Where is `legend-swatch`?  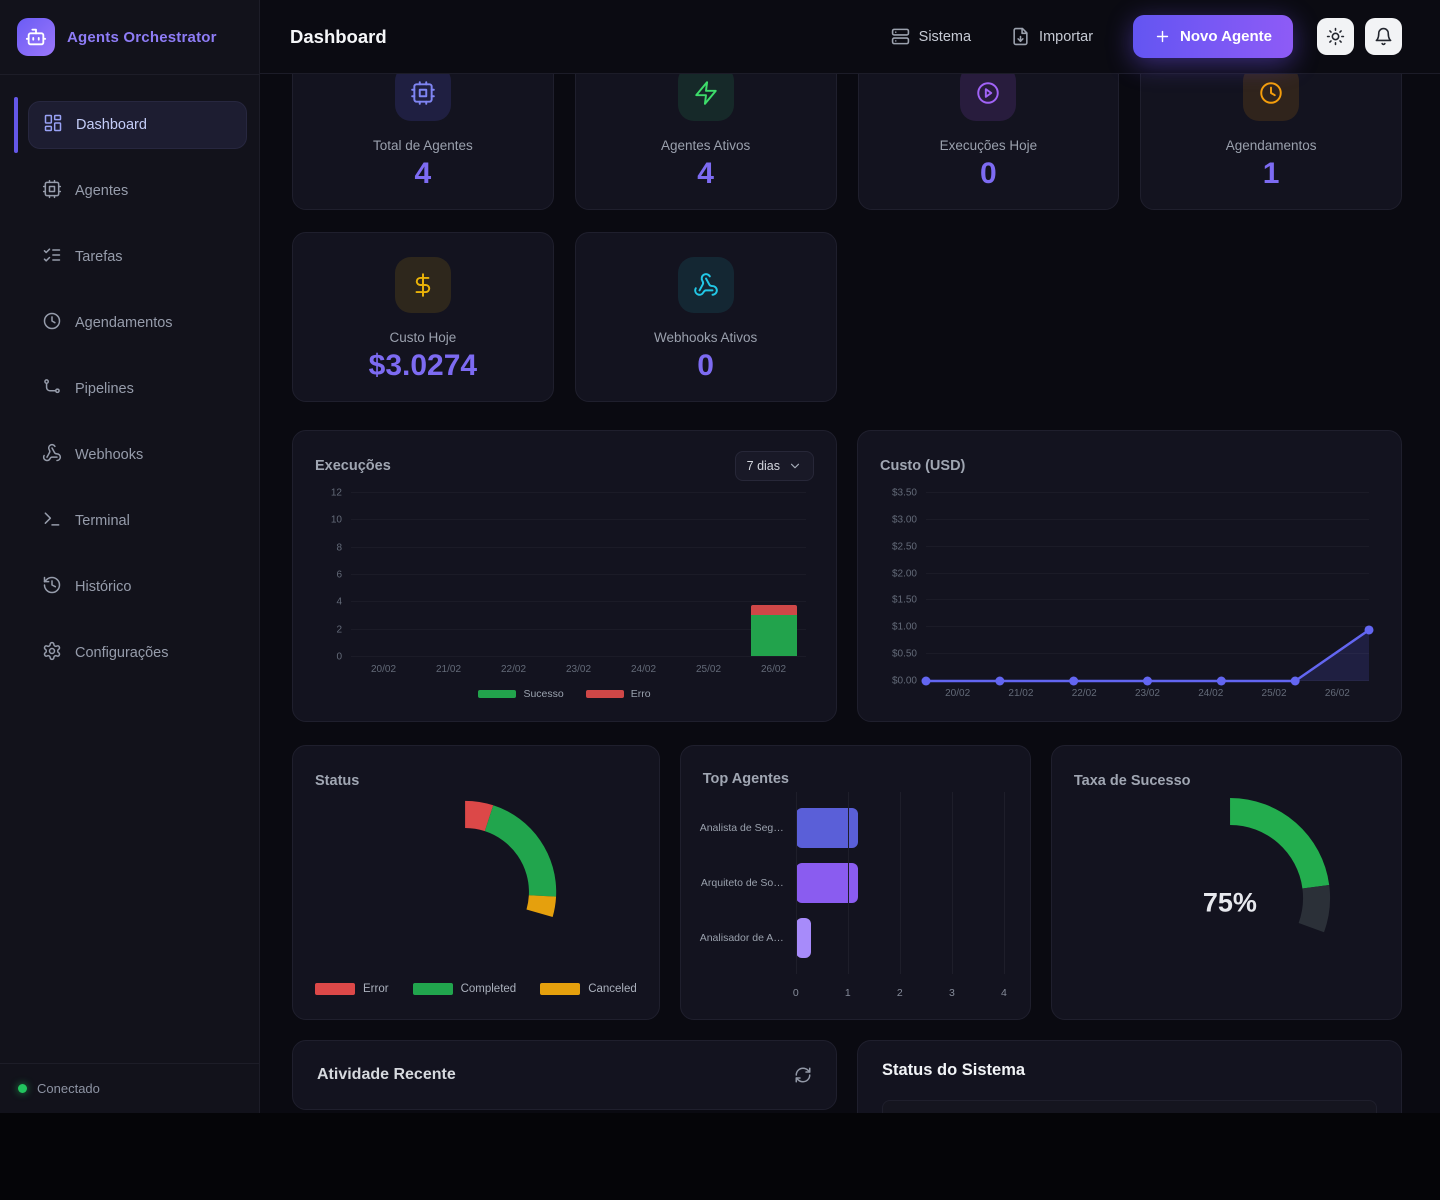 legend-swatch is located at coordinates (604, 694).